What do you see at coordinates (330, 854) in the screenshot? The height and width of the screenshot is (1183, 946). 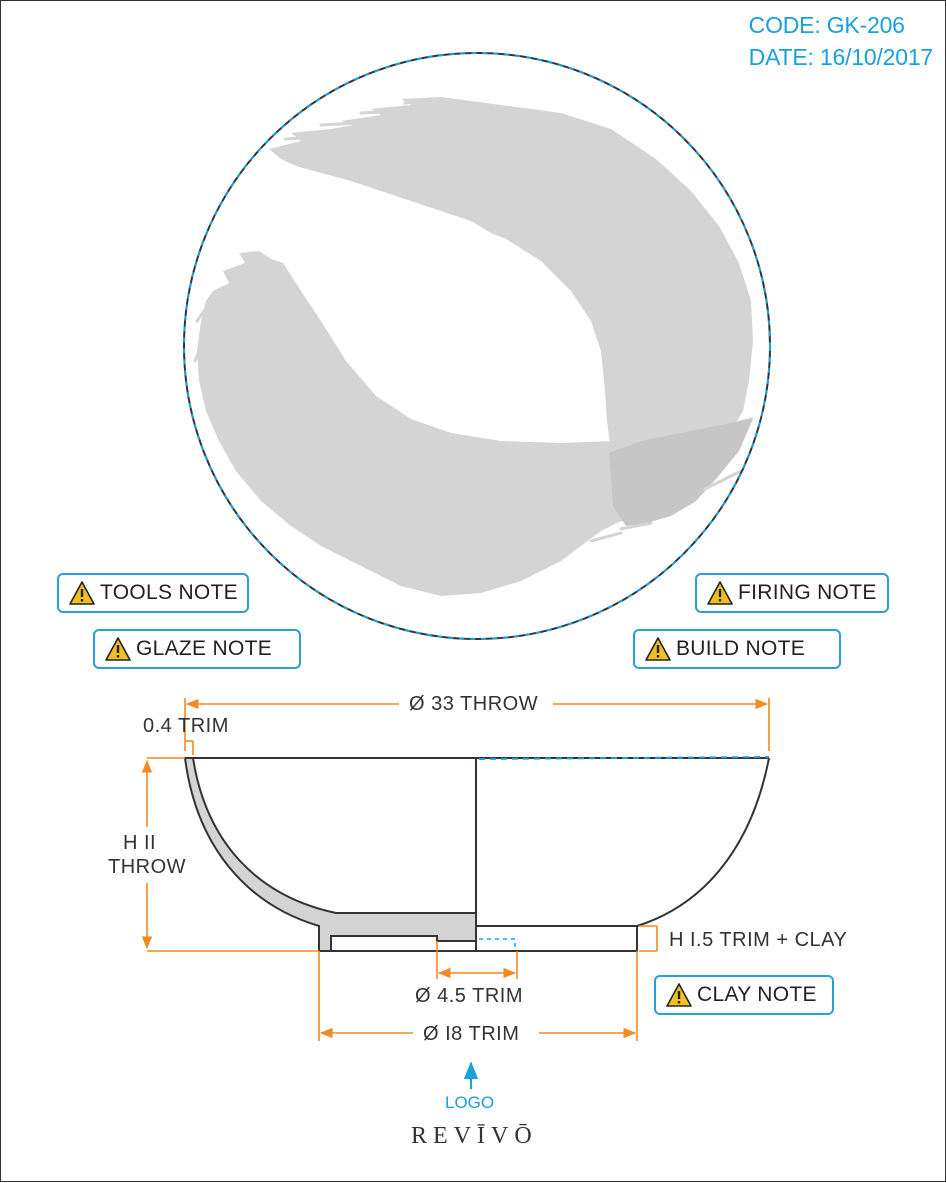 I see `wall-section` at bounding box center [330, 854].